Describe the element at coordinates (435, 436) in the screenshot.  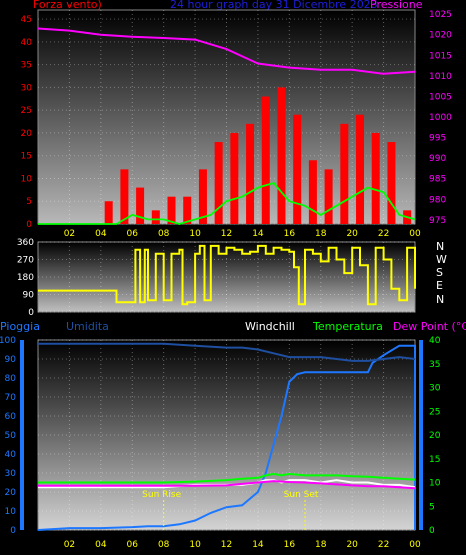
I see `temperature-y-tick: 20` at that location.